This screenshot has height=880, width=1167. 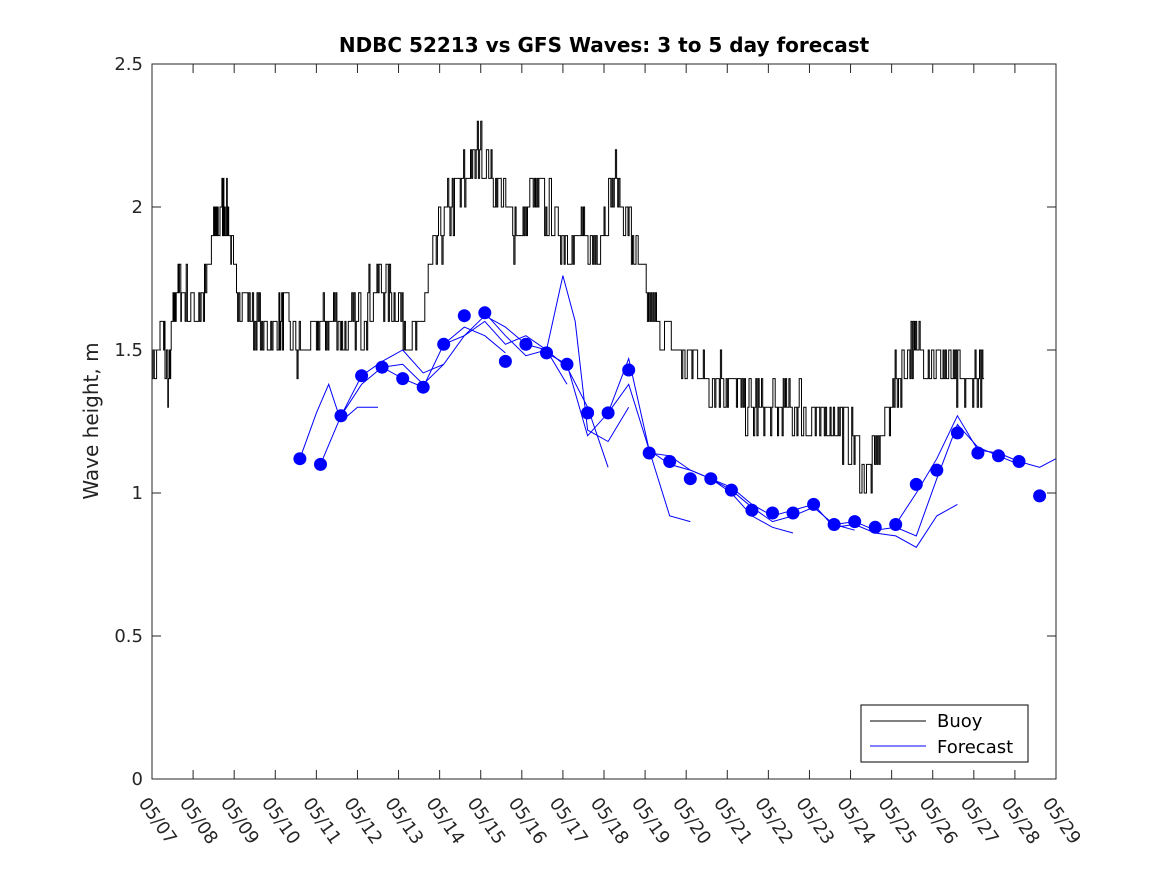 I want to click on legend: Buoy Forecast, so click(x=944, y=733).